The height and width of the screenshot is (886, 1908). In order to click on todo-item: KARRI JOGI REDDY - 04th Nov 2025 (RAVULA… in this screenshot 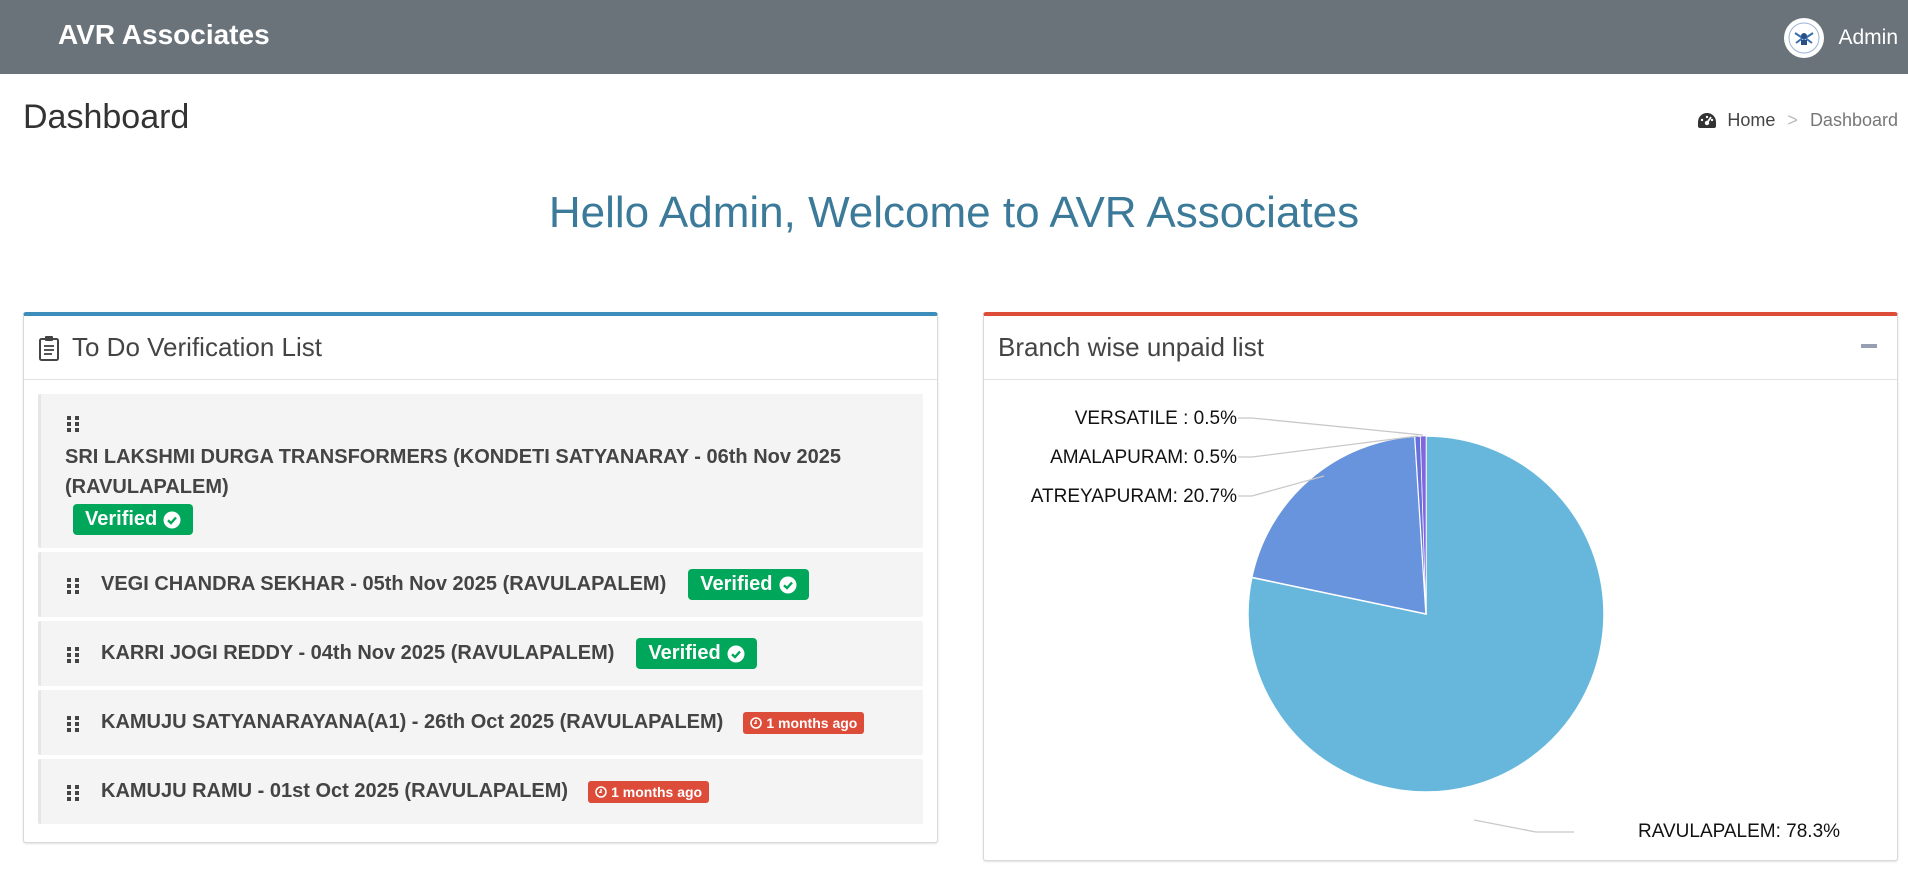, I will do `click(480, 653)`.